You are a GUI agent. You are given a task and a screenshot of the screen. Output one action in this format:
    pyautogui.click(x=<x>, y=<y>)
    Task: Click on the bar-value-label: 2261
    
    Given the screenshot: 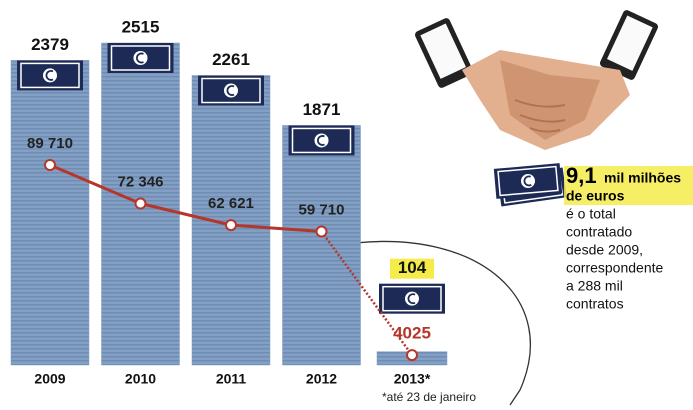 What is the action you would take?
    pyautogui.click(x=231, y=59)
    